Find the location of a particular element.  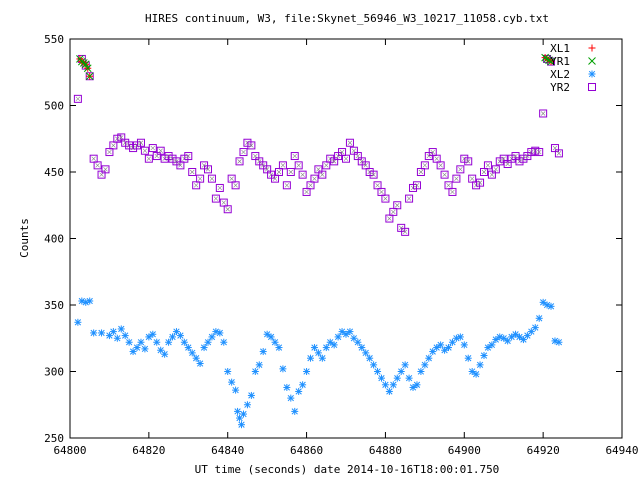

y-tick-label: 500 is located at coordinates (54, 106).